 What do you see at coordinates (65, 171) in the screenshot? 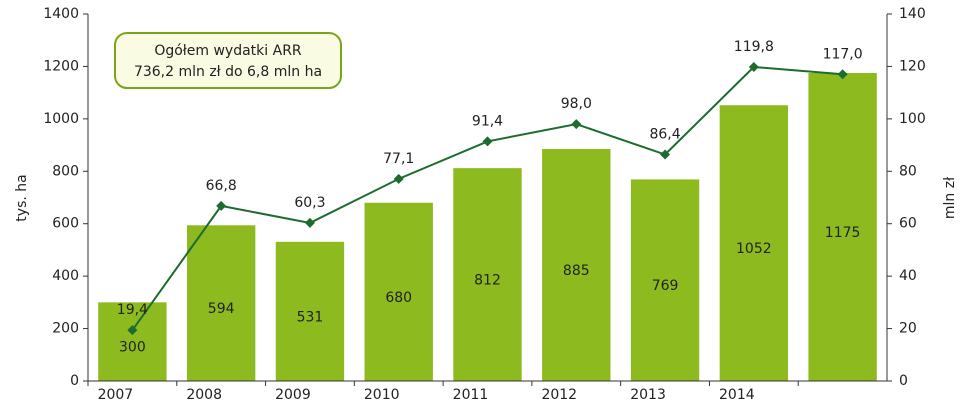
I see `y-tick-label: 800` at bounding box center [65, 171].